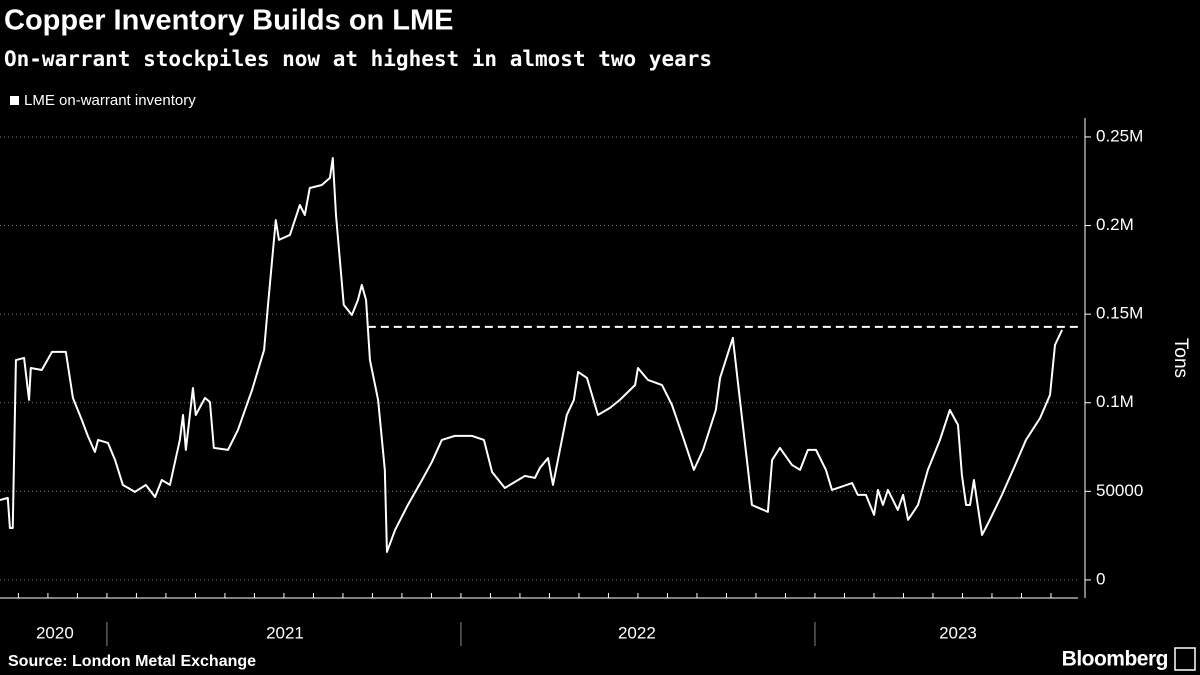 The width and height of the screenshot is (1200, 675). Describe the element at coordinates (1100, 578) in the screenshot. I see `y-tick-label: 0` at that location.